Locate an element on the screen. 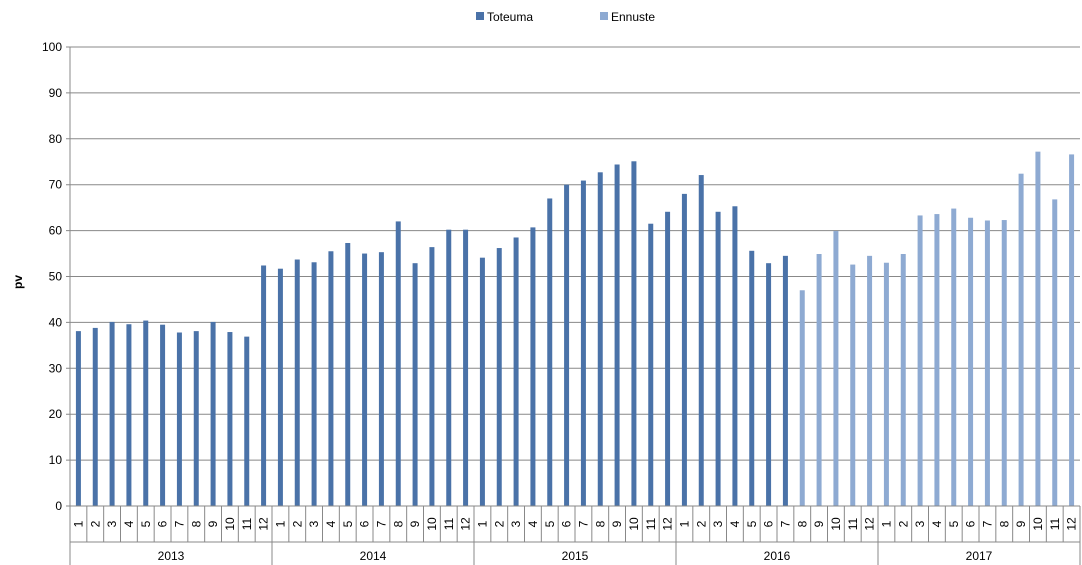 Image resolution: width=1082 pixels, height=565 pixels. y-tick-label: 30 is located at coordinates (56, 368).